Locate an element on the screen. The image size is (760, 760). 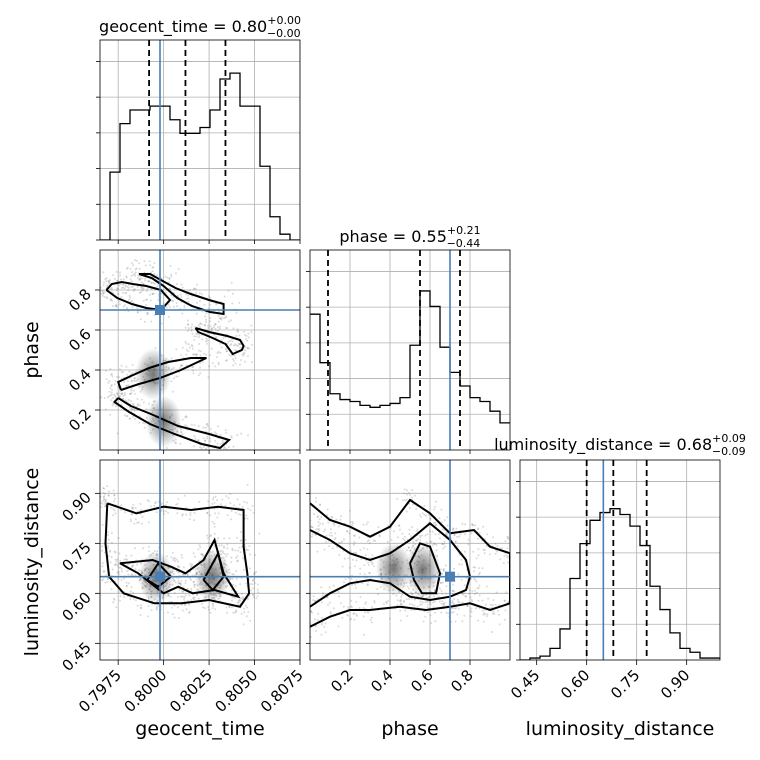
panel-hist-luminosity-distance: luminosity_distance = 0.68+0.09 −0.09 is located at coordinates (620, 445).